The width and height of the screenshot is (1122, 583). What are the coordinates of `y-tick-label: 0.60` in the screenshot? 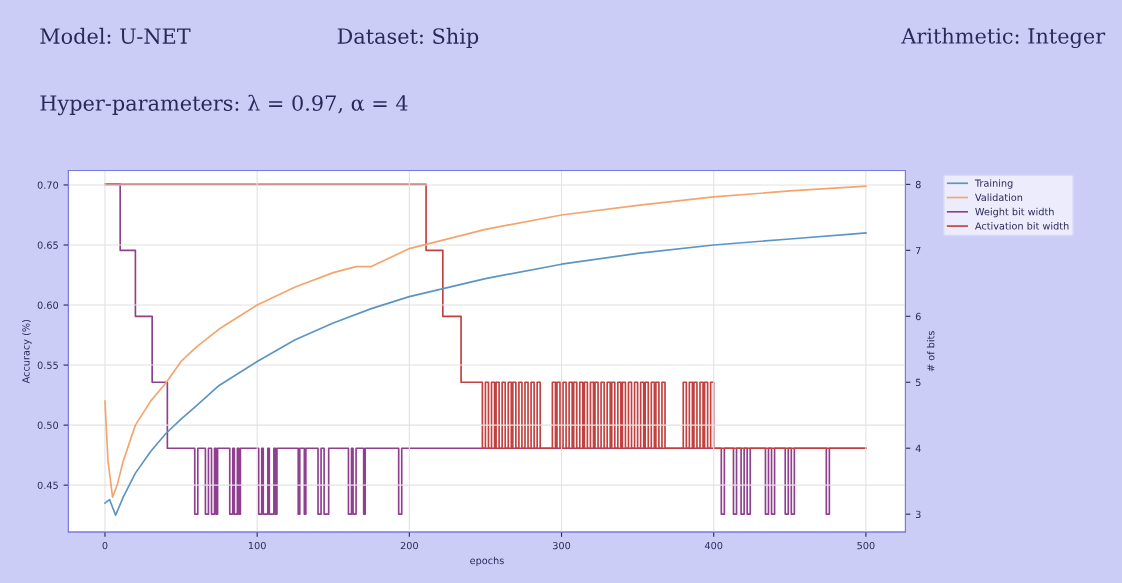 It's located at (48, 305).